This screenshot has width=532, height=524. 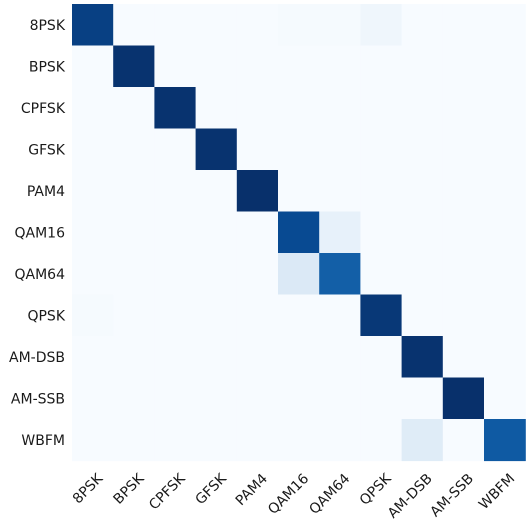 What do you see at coordinates (381, 315) in the screenshot?
I see `heatmap-cell-QPSK-QPSK` at bounding box center [381, 315].